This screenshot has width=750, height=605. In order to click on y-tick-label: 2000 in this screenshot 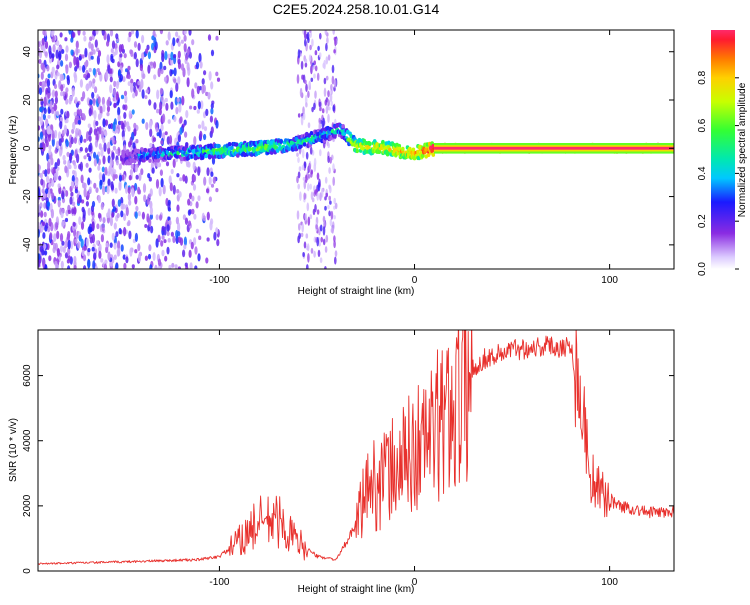, I will do `click(27, 505)`.